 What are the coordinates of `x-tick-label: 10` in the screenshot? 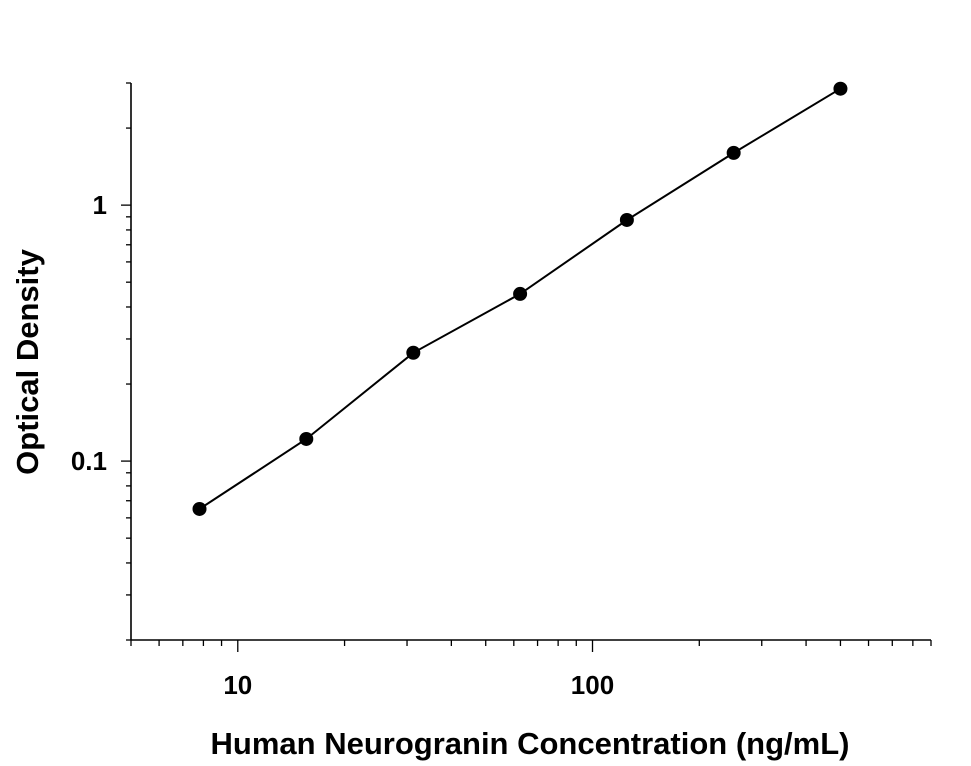 It's located at (237, 685).